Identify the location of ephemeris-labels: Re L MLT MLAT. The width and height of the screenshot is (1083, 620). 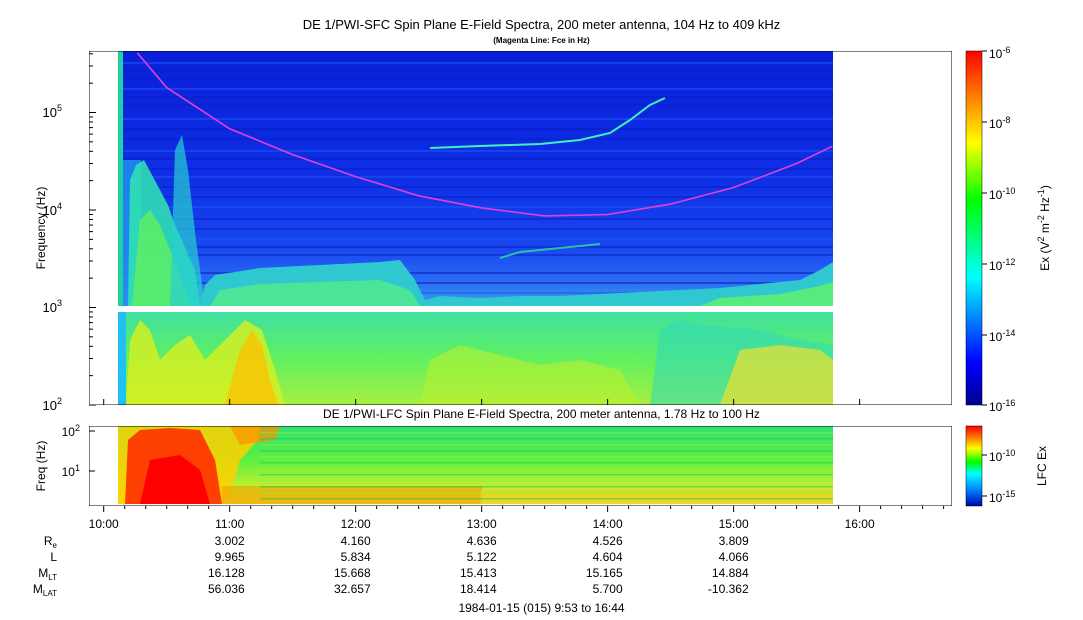
(45, 566).